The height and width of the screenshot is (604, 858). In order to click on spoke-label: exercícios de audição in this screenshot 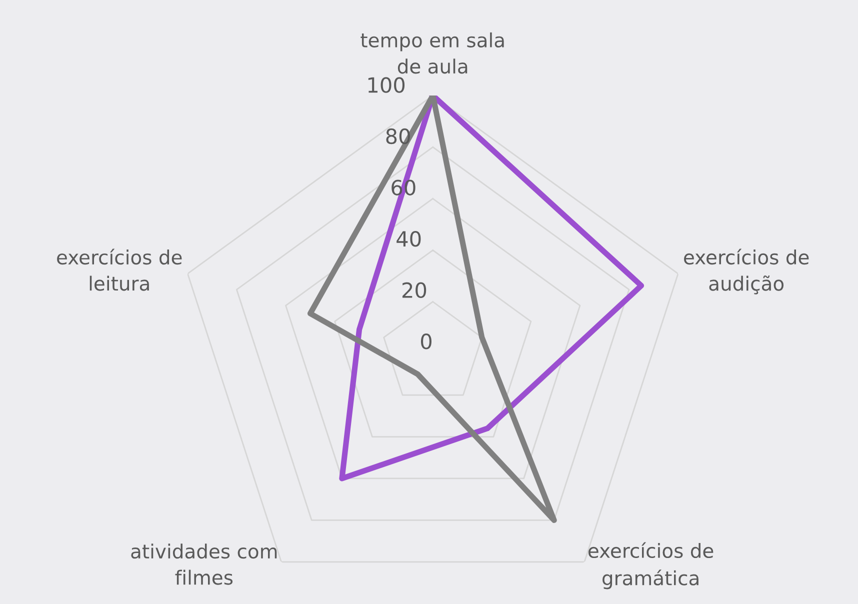, I will do `click(746, 271)`.